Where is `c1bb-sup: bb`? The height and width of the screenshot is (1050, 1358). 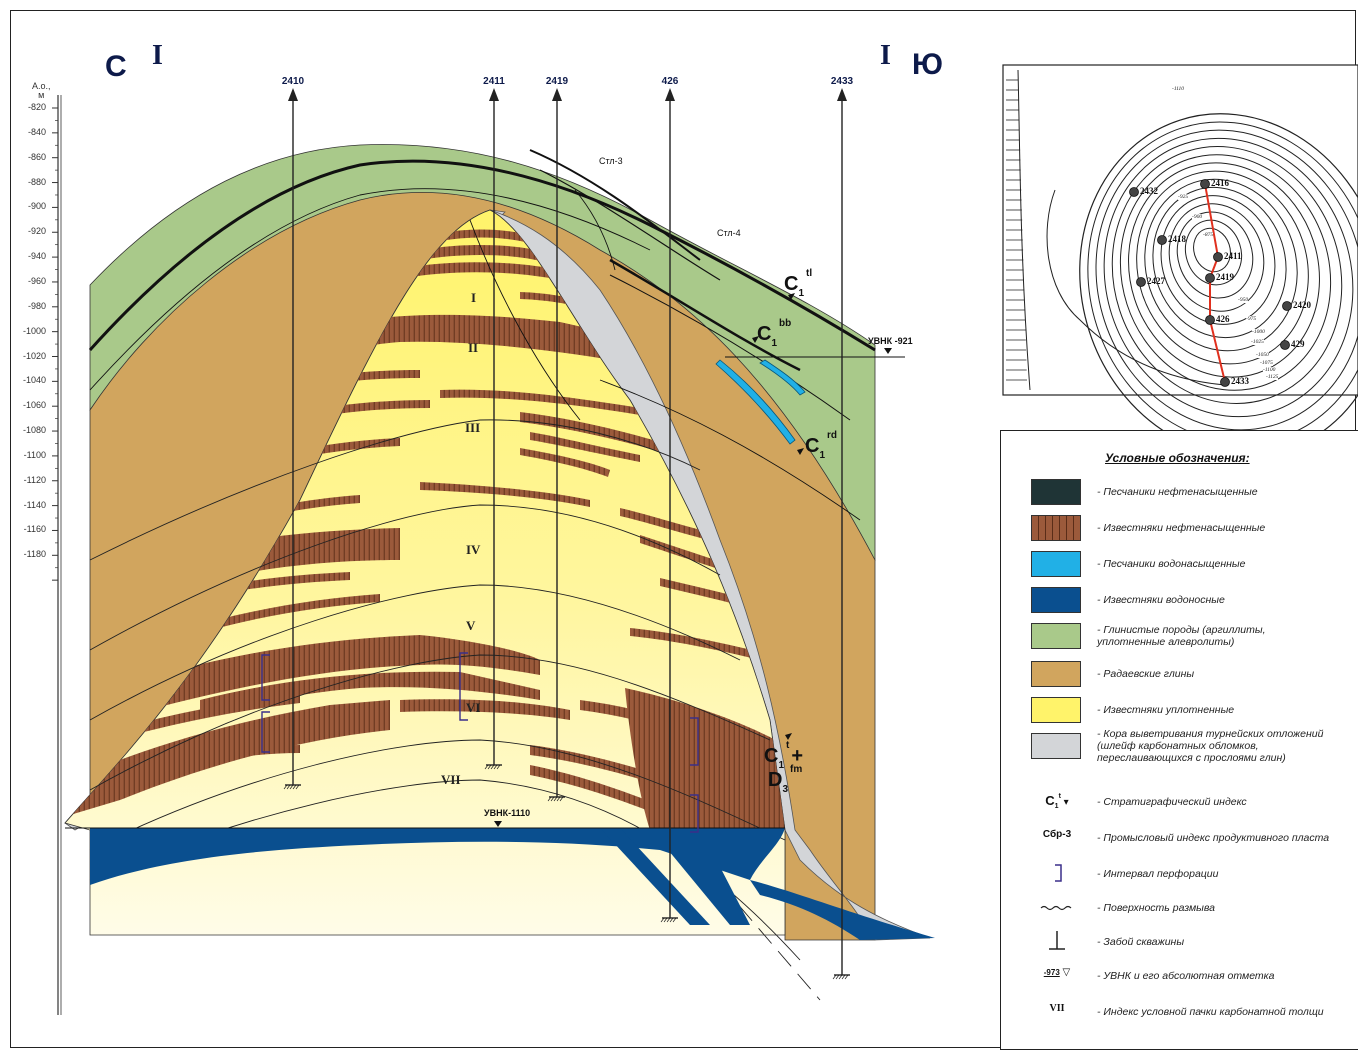 c1bb-sup: bb is located at coordinates (785, 323).